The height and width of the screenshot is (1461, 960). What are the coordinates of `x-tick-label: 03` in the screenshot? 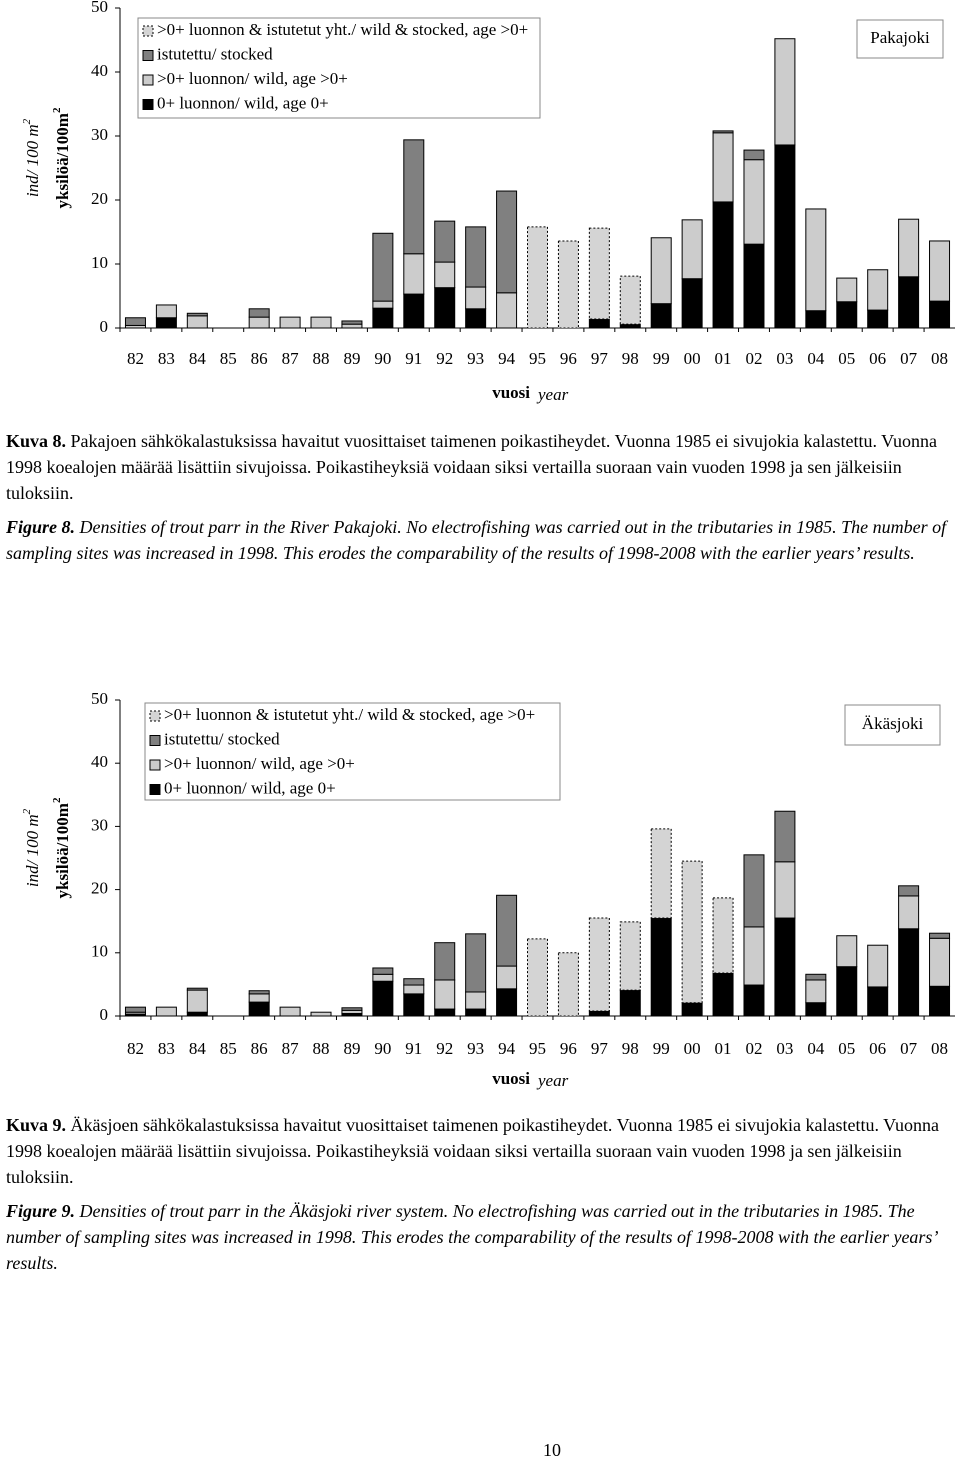 It's located at (784, 1048).